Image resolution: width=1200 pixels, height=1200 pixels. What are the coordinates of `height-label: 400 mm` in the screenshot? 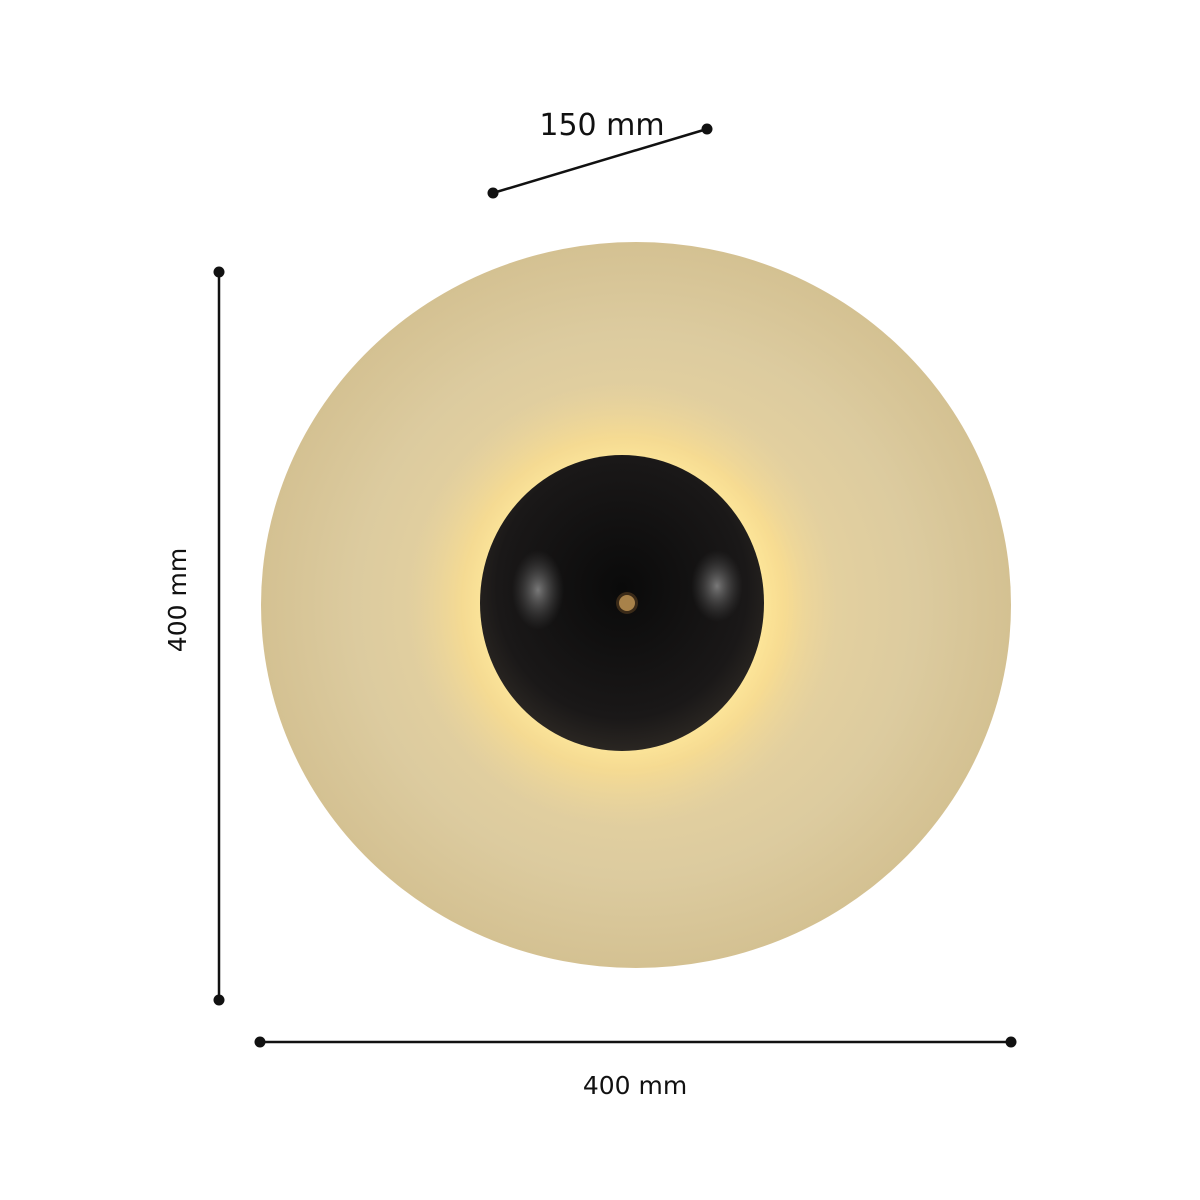 It's located at (177, 600).